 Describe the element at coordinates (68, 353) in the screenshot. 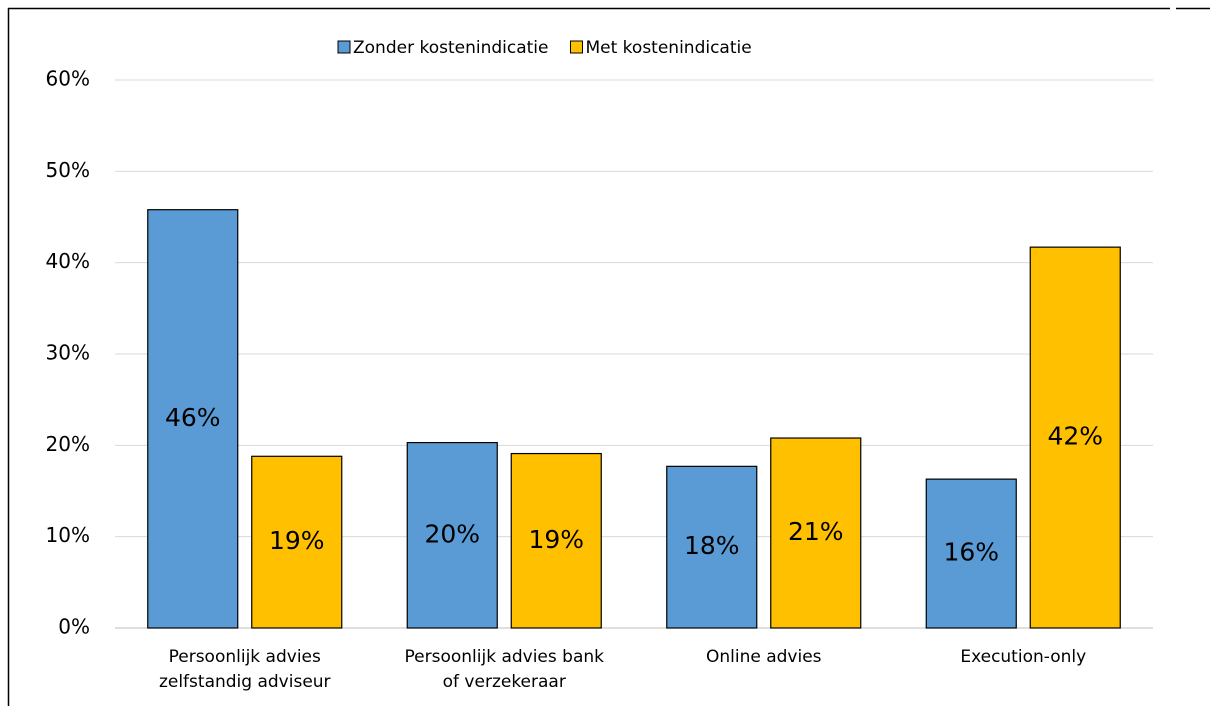

I see `y-tick-label: 30%` at that location.